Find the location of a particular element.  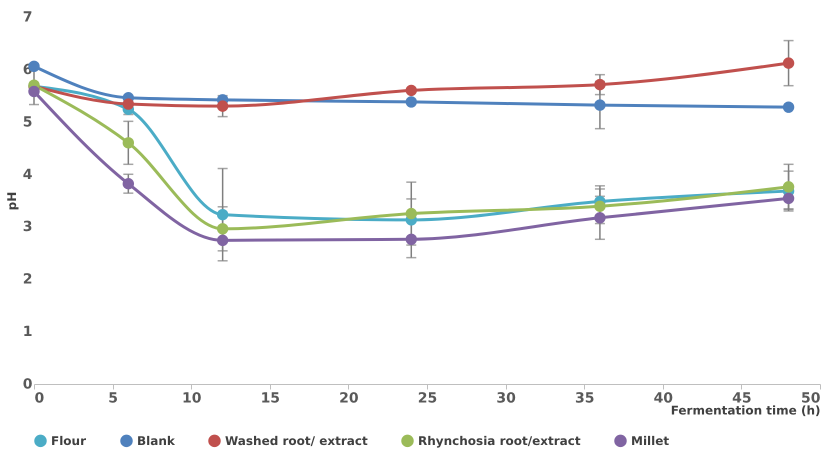

legend-label: Blank is located at coordinates (156, 441).